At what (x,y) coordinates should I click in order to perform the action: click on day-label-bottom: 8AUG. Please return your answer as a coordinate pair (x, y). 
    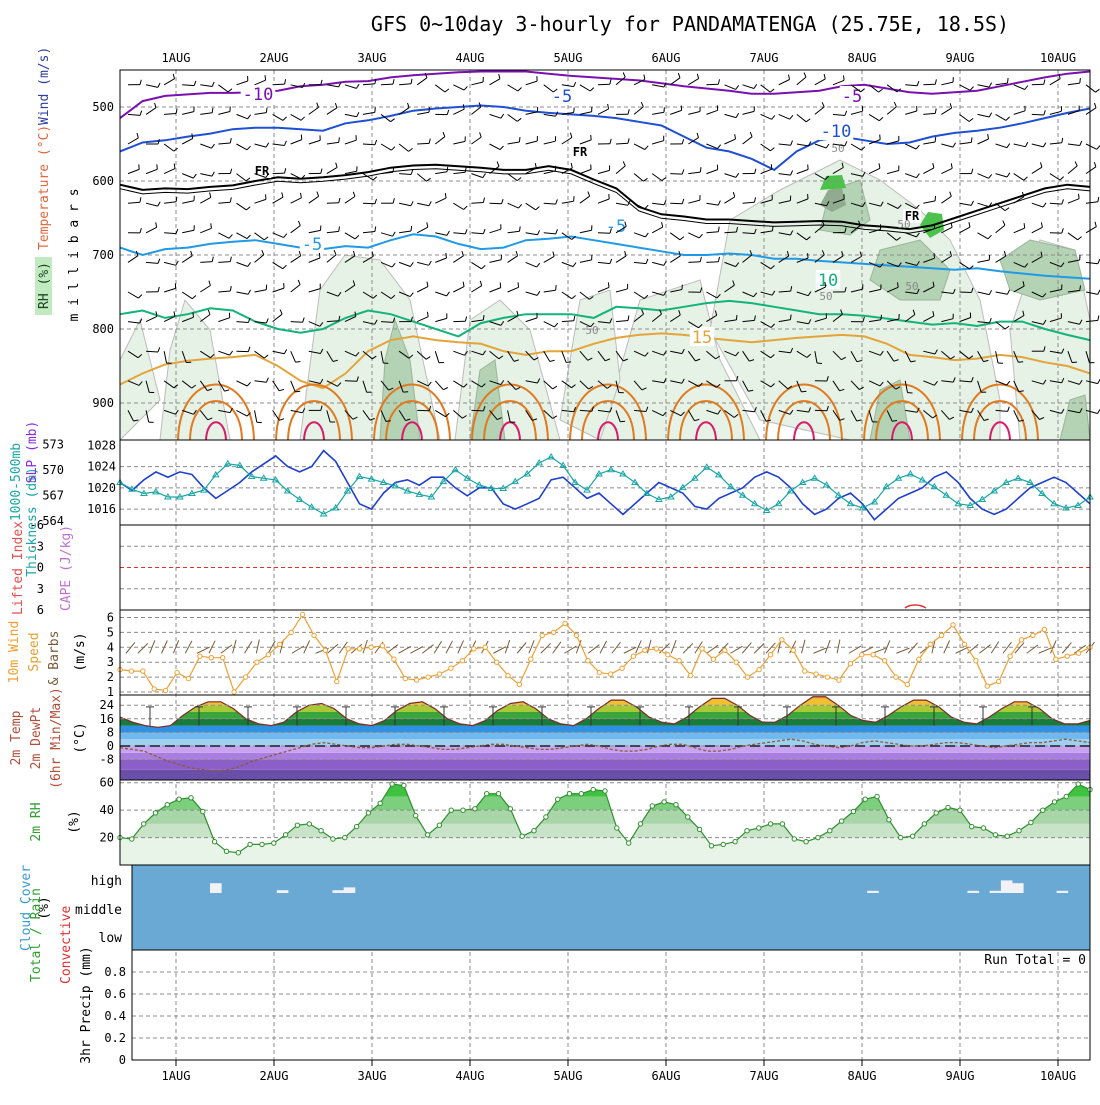
    Looking at the image, I should click on (862, 1076).